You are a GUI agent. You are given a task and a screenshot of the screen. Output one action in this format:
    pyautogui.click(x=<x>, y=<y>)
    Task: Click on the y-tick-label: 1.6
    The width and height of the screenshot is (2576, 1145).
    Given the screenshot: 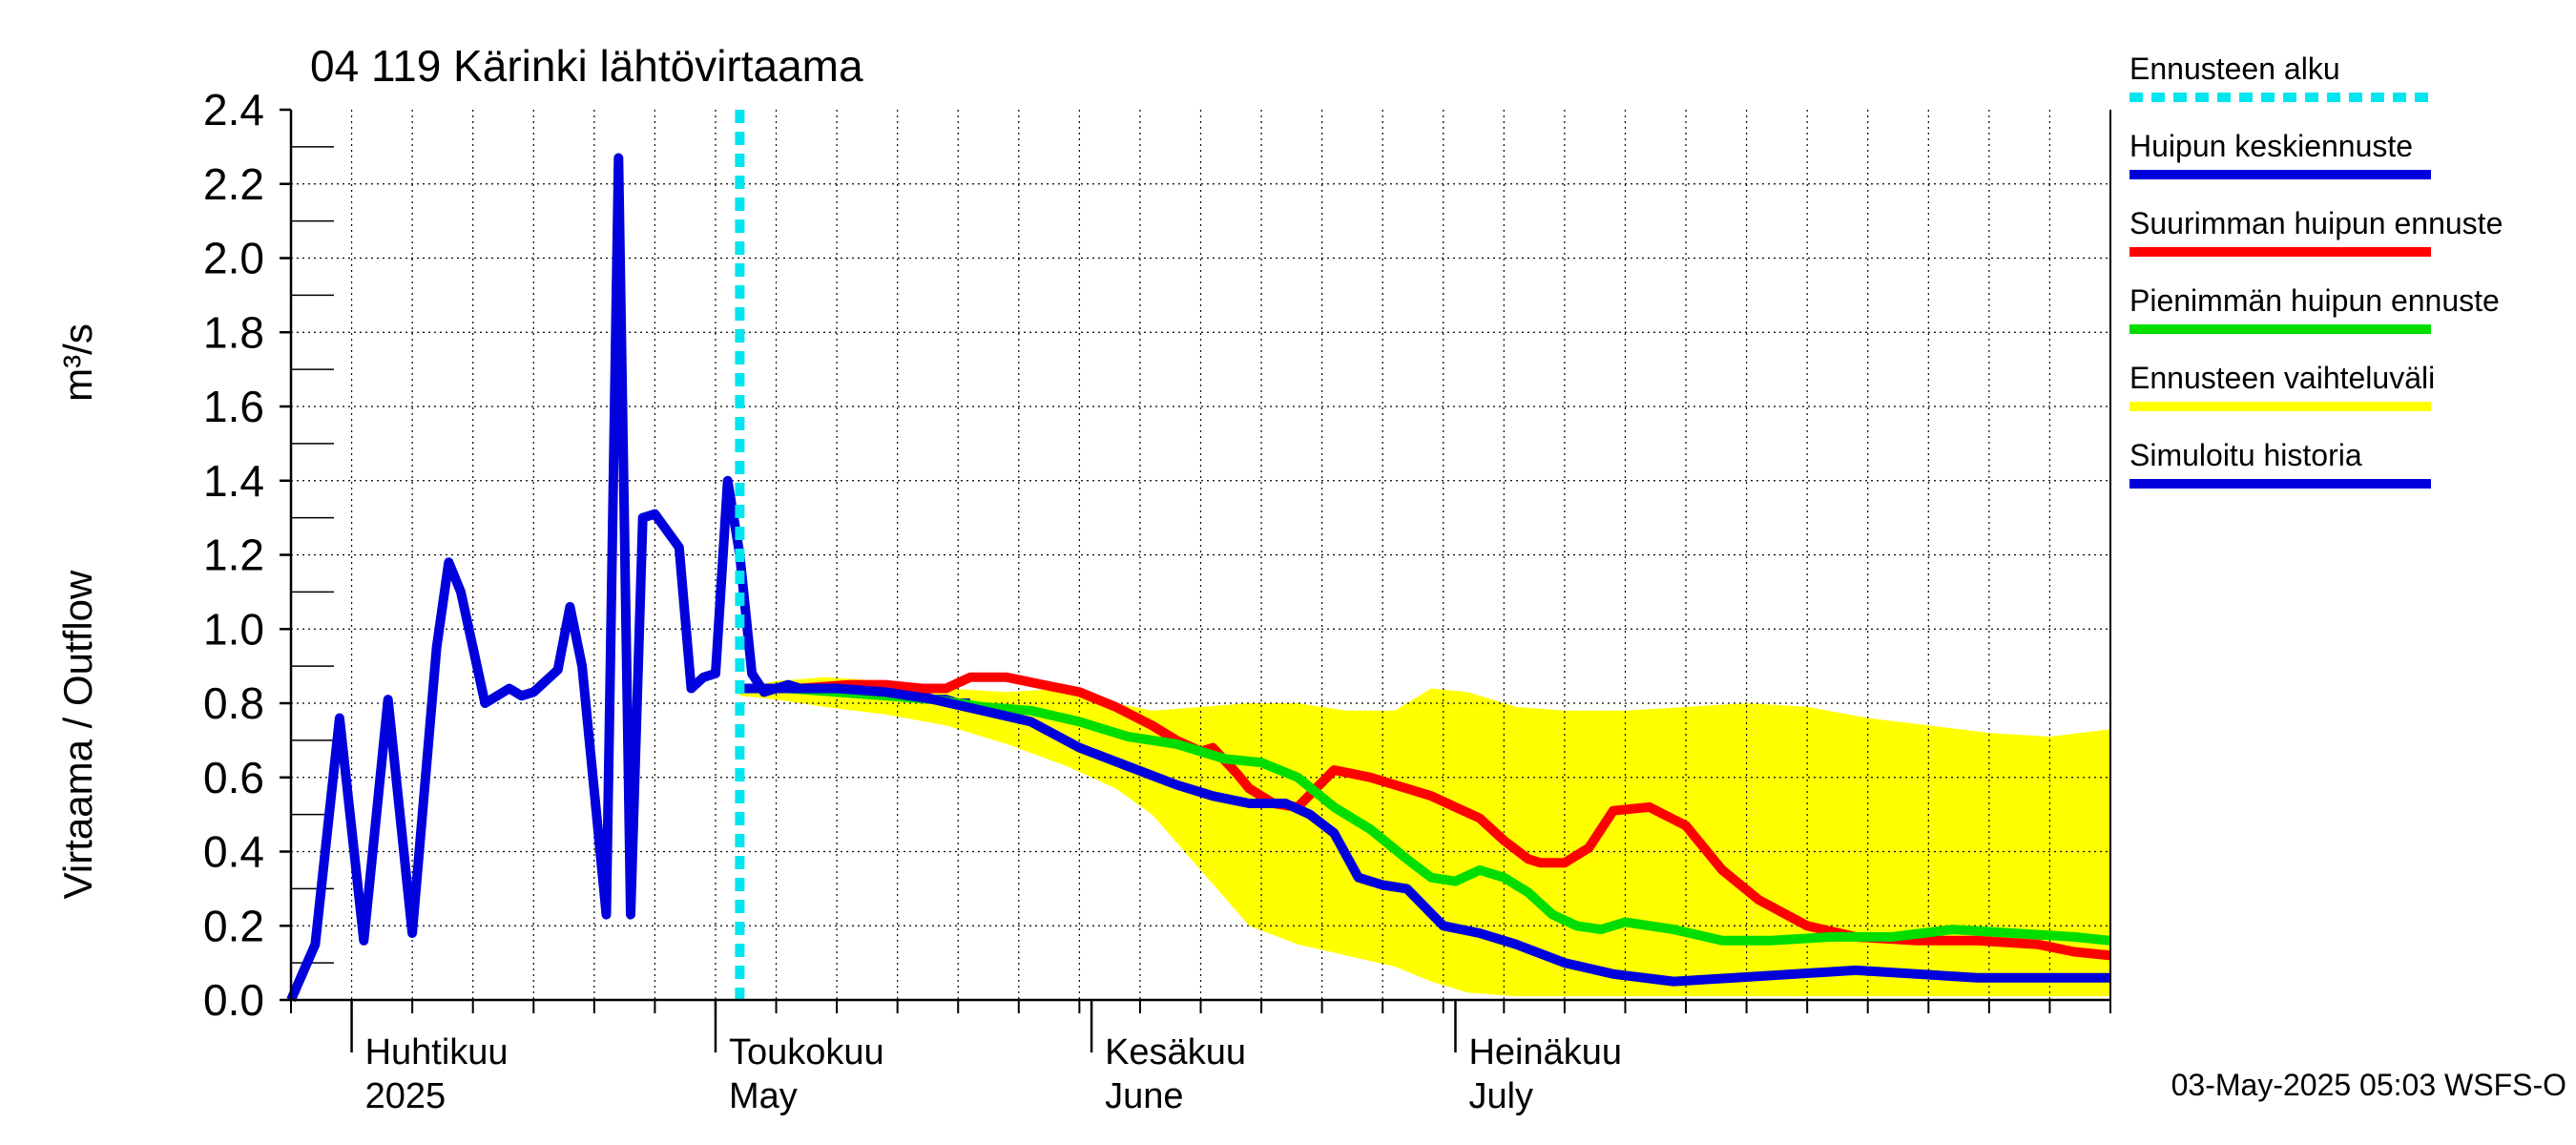 What is the action you would take?
    pyautogui.click(x=233, y=406)
    